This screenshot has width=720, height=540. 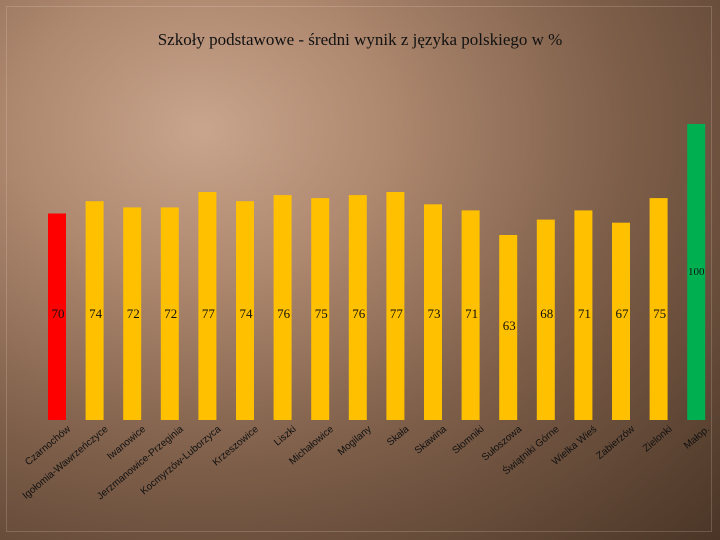 I want to click on value-label-6: 74, so click(x=247, y=313).